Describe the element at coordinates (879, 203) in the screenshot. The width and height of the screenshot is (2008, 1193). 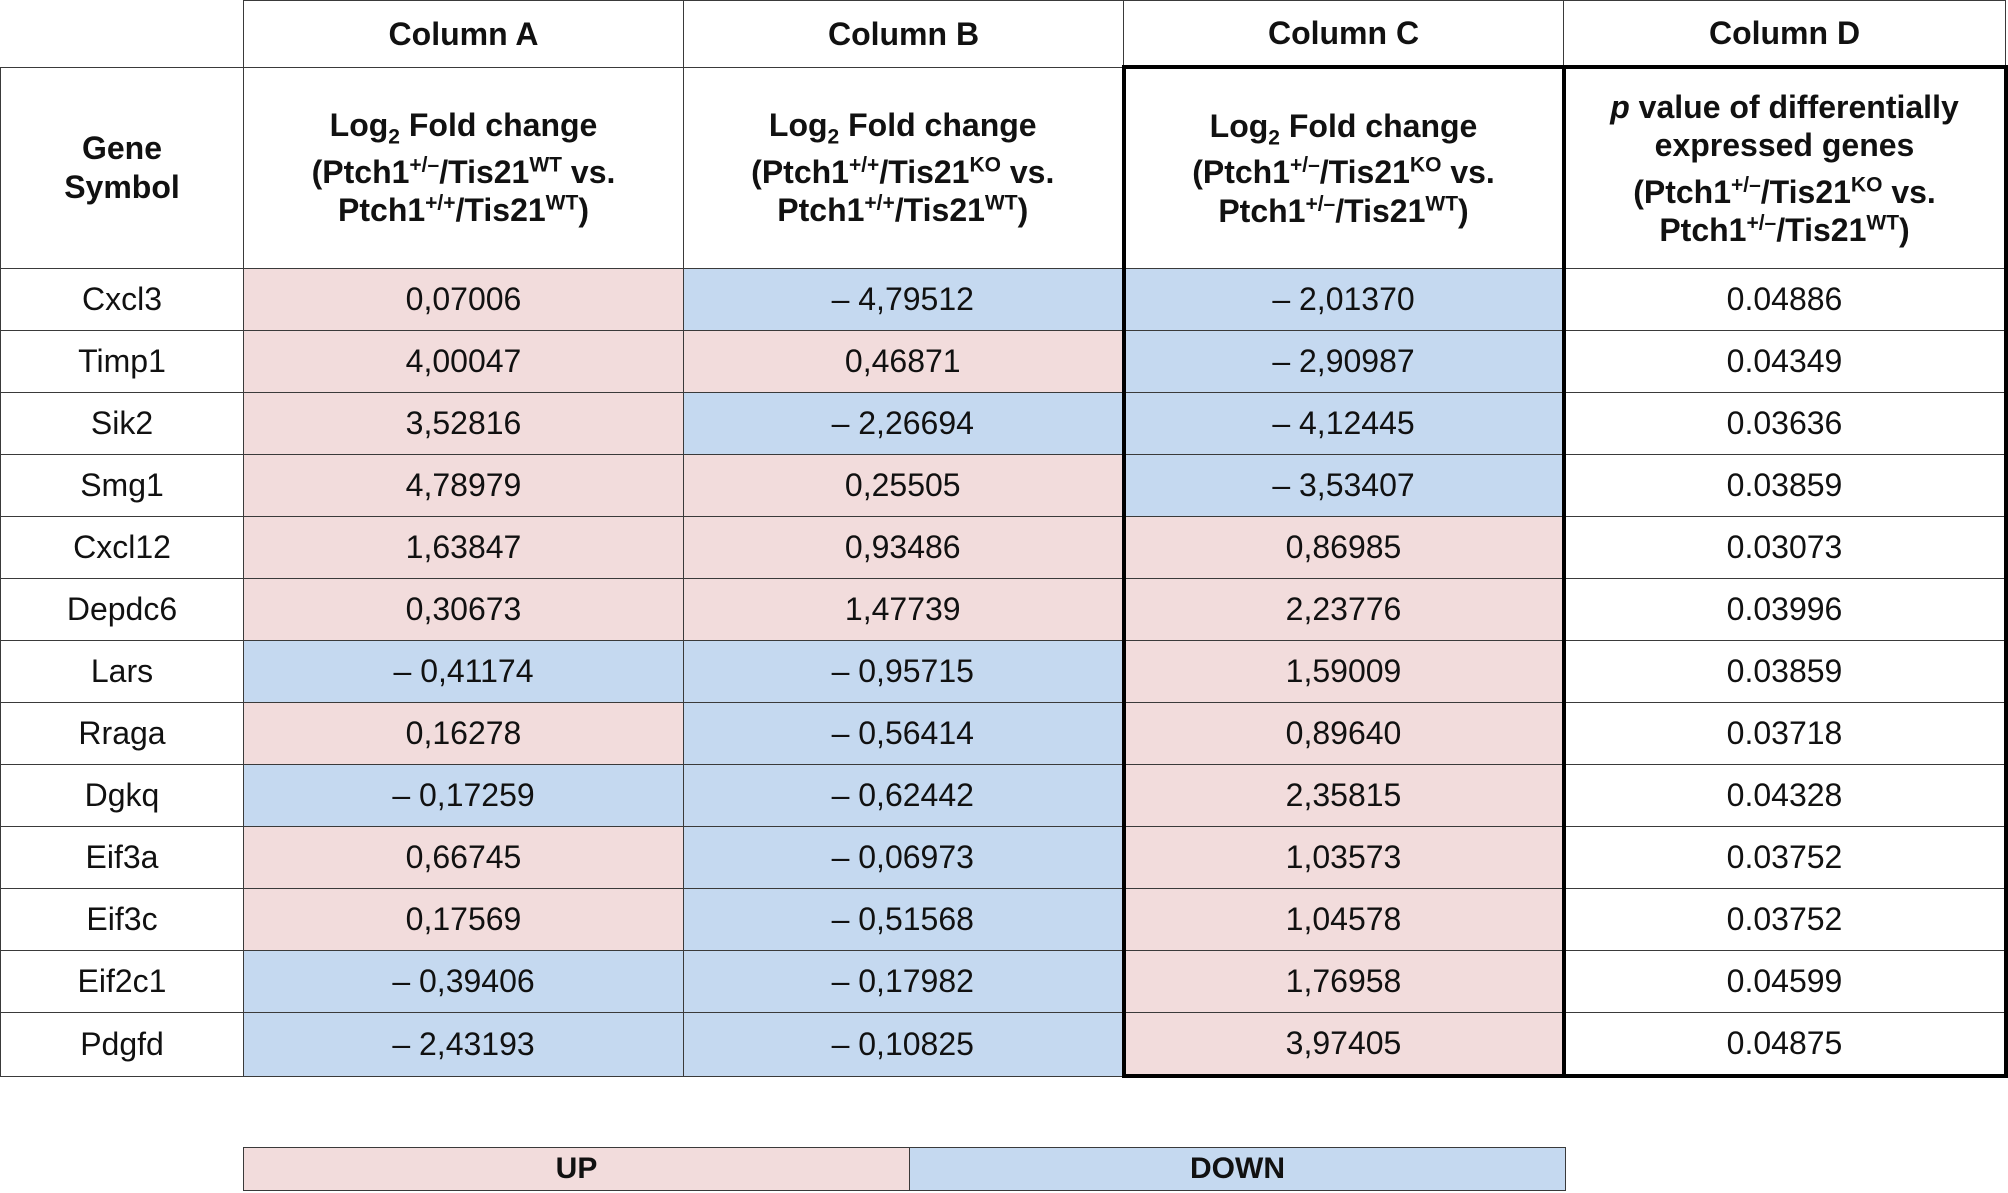
I see `col-b-sub-line3-sup1: +/+` at that location.